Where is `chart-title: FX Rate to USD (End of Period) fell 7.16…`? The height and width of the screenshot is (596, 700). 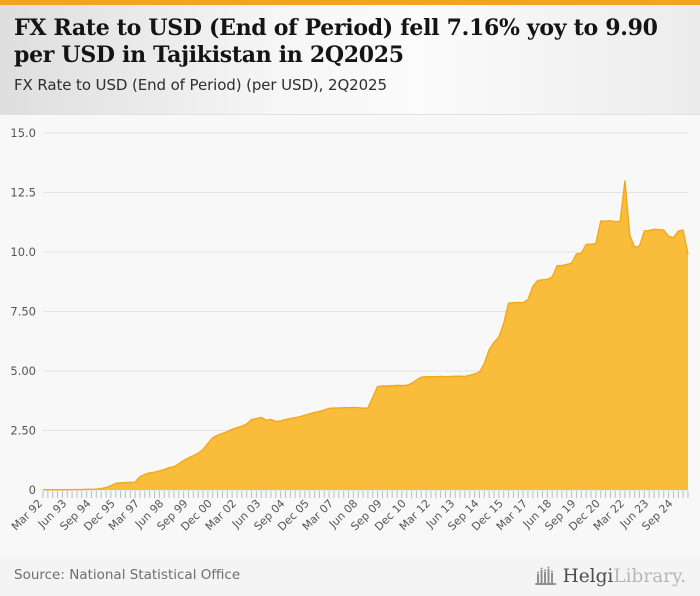
chart-title: FX Rate to USD (End of Period) fell 7.16… is located at coordinates (350, 42).